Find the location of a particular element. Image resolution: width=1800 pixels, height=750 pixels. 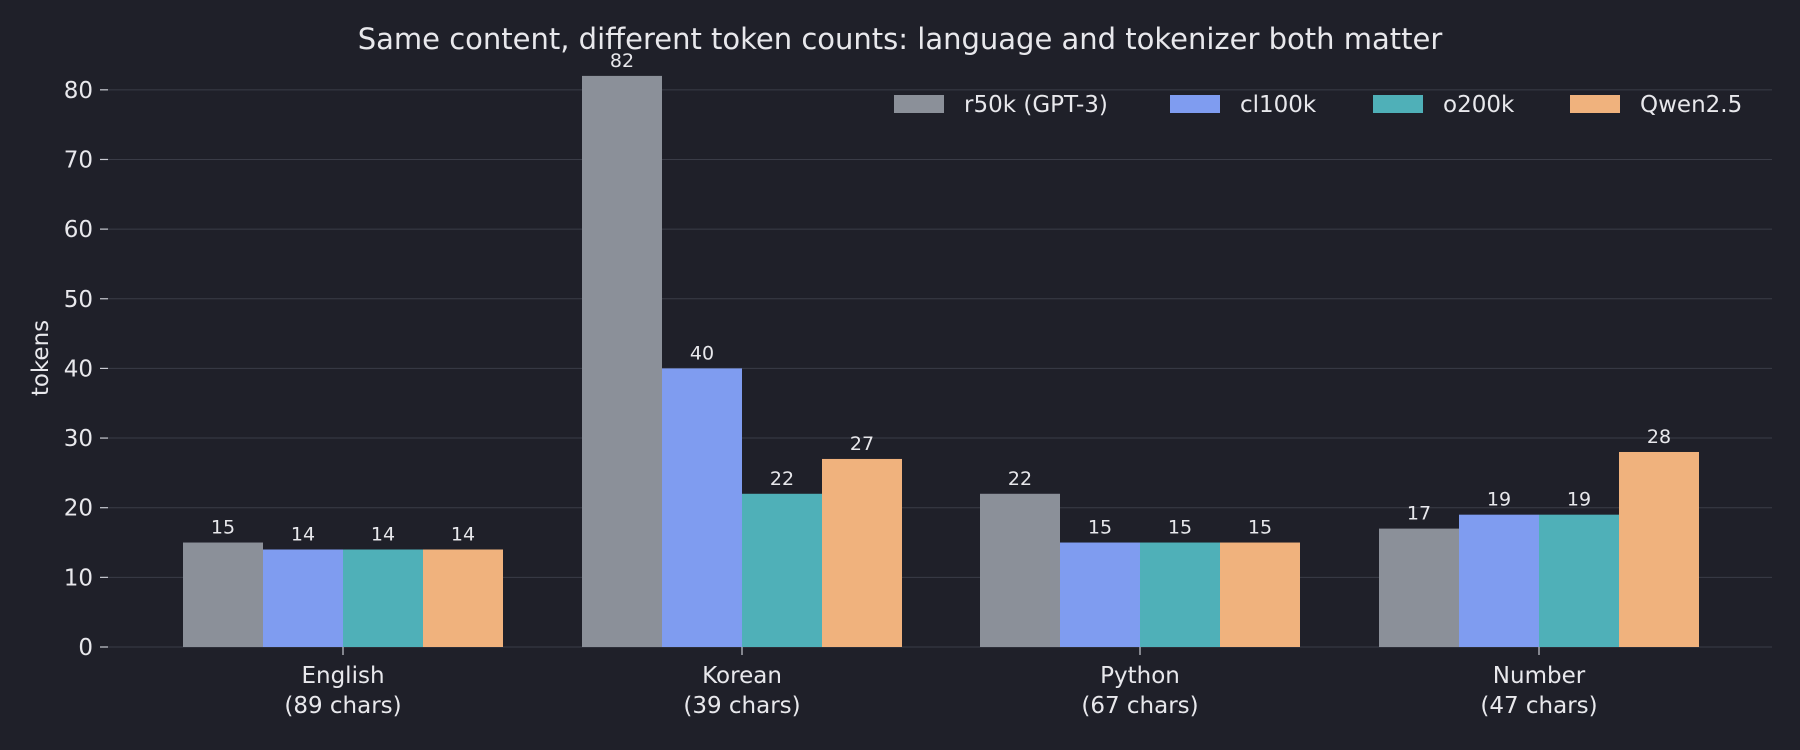

bar-value-label: 28 is located at coordinates (1659, 437).